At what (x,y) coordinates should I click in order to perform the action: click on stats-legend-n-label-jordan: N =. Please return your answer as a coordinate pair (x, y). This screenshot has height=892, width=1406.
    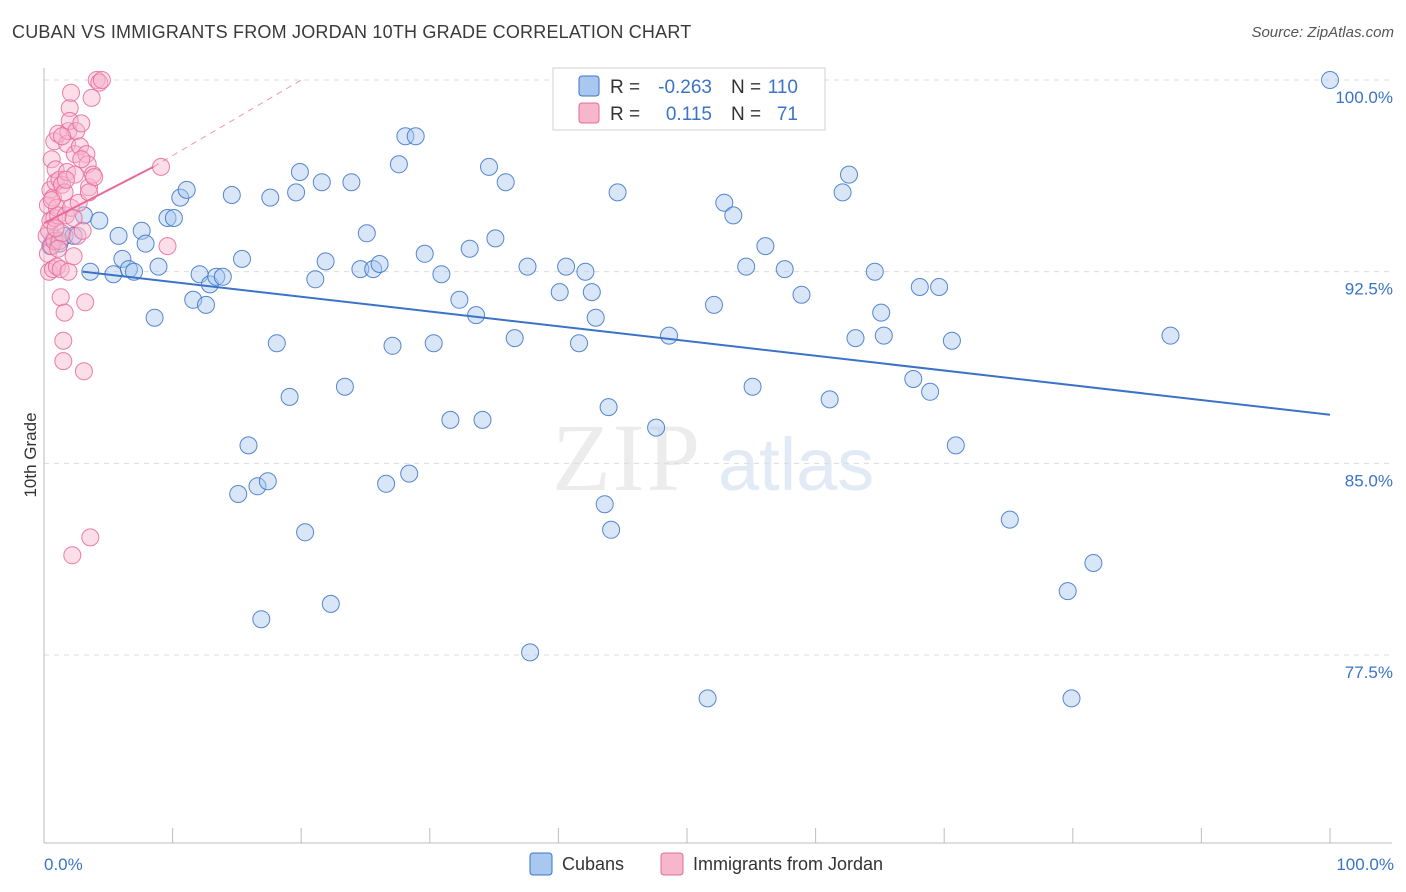
    Looking at the image, I should click on (746, 114).